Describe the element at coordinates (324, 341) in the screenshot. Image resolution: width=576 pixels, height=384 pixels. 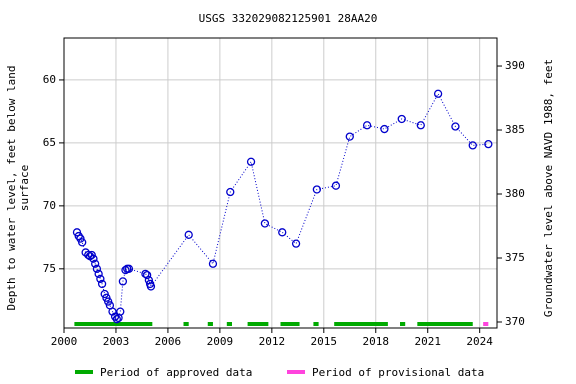
I see `x-tick-label: 2015` at that location.